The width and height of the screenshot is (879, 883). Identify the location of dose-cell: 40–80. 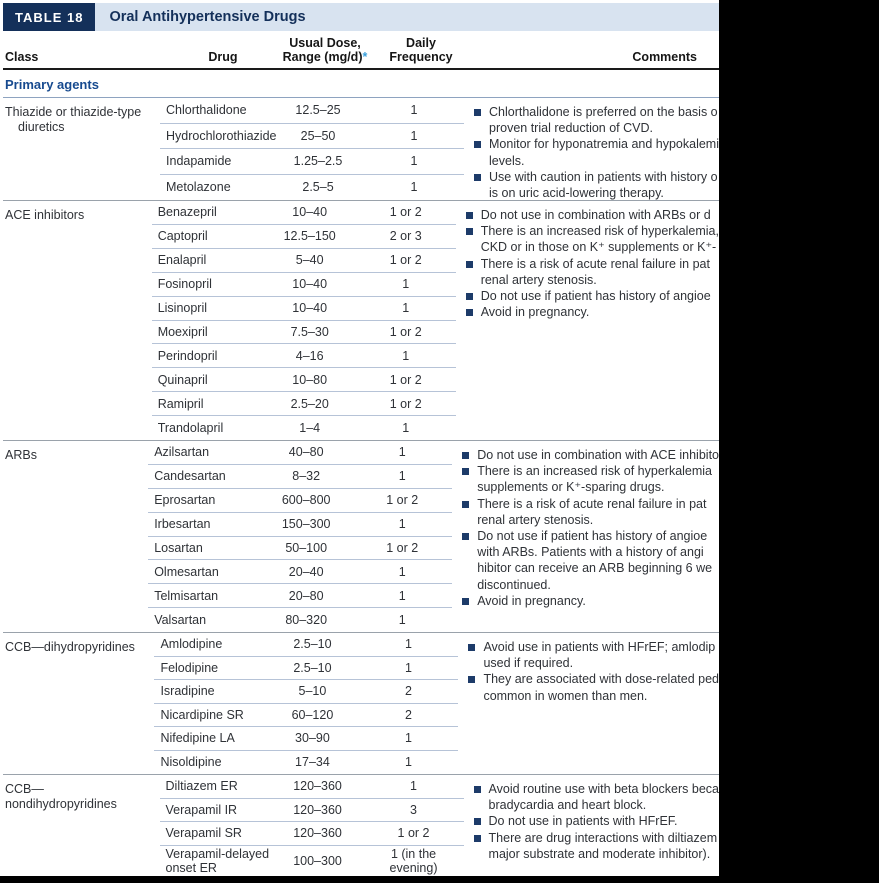
(306, 452).